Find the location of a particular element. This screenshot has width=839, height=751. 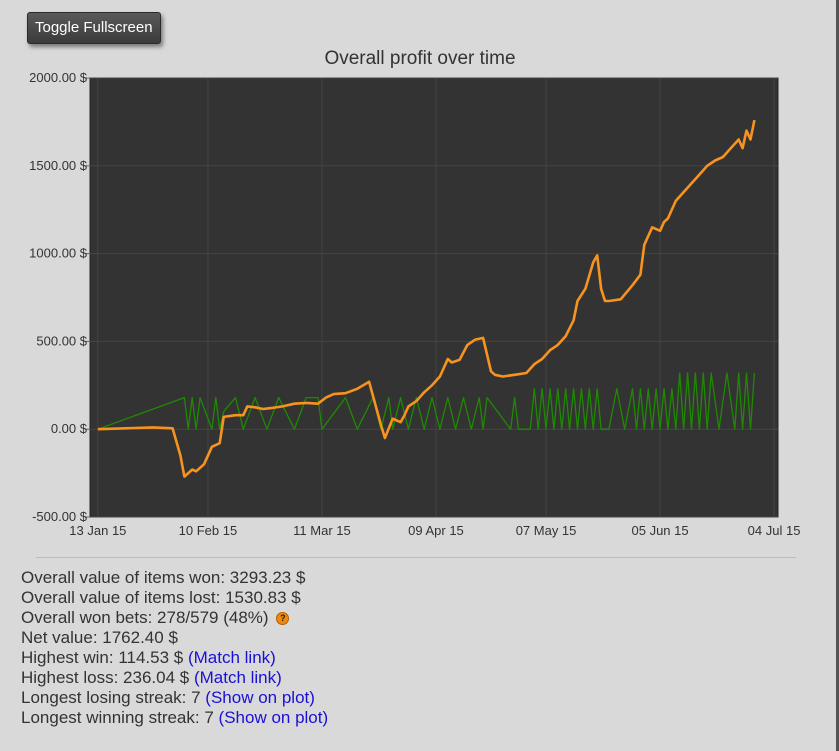

x-tick-label: 13 Jan 15 is located at coordinates (97, 530).